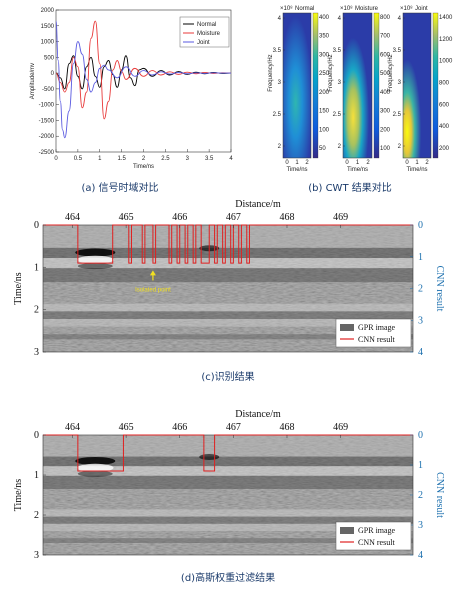 The height and width of the screenshot is (590, 456). Describe the element at coordinates (95, 259) in the screenshot. I see `gpr-anomaly-bright` at that location.